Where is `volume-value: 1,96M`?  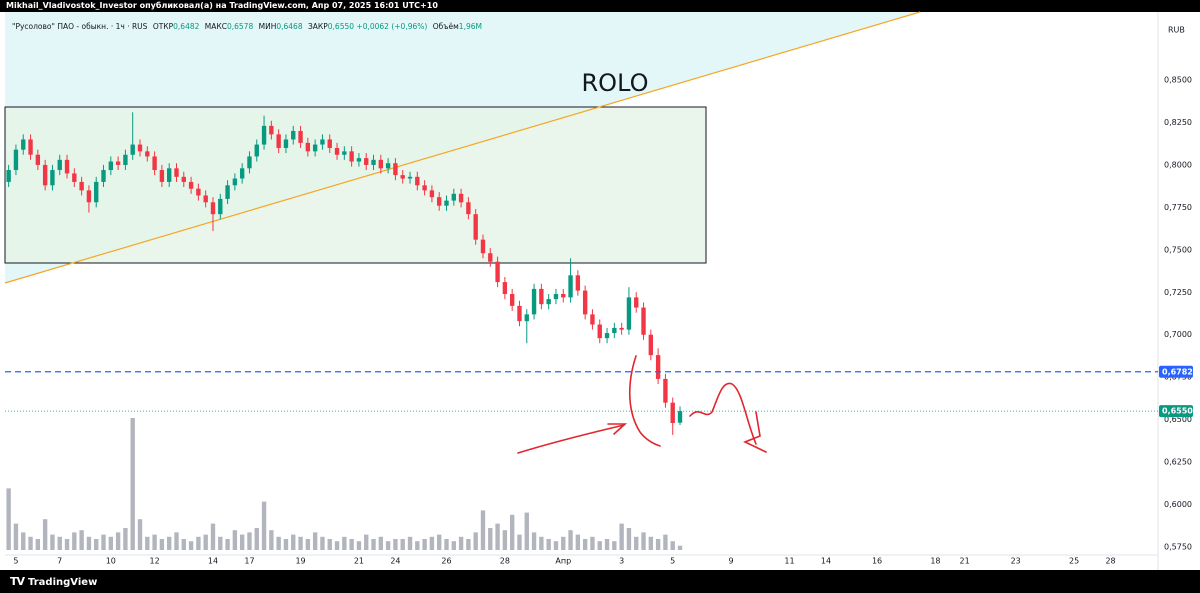 volume-value: 1,96M is located at coordinates (470, 26).